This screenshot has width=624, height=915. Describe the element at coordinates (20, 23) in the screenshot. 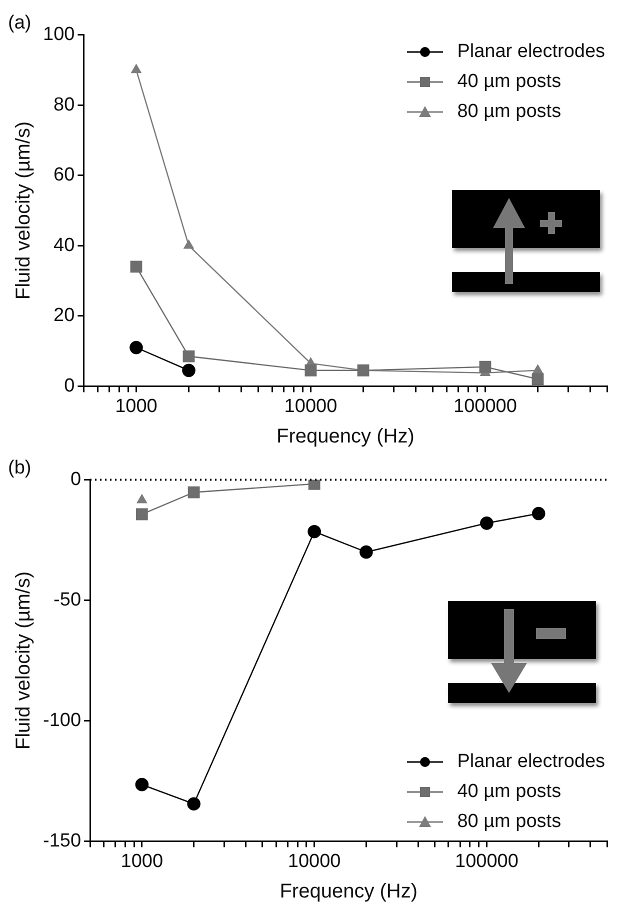

I see `chart-title: (a)` at that location.